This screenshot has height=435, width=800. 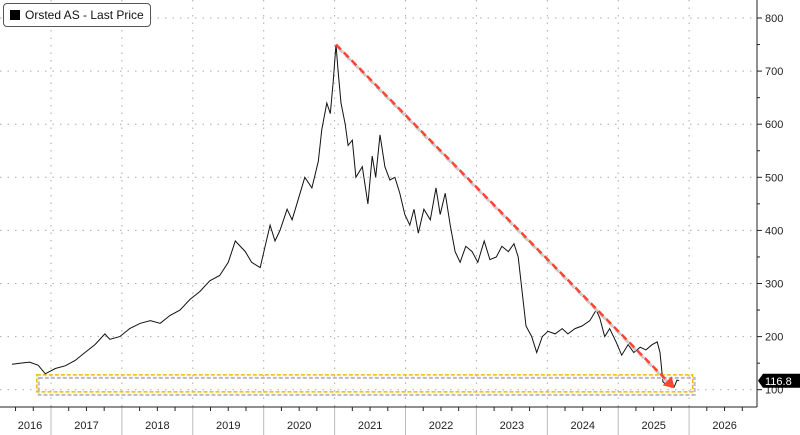 I want to click on highlight-box, so click(x=365, y=383).